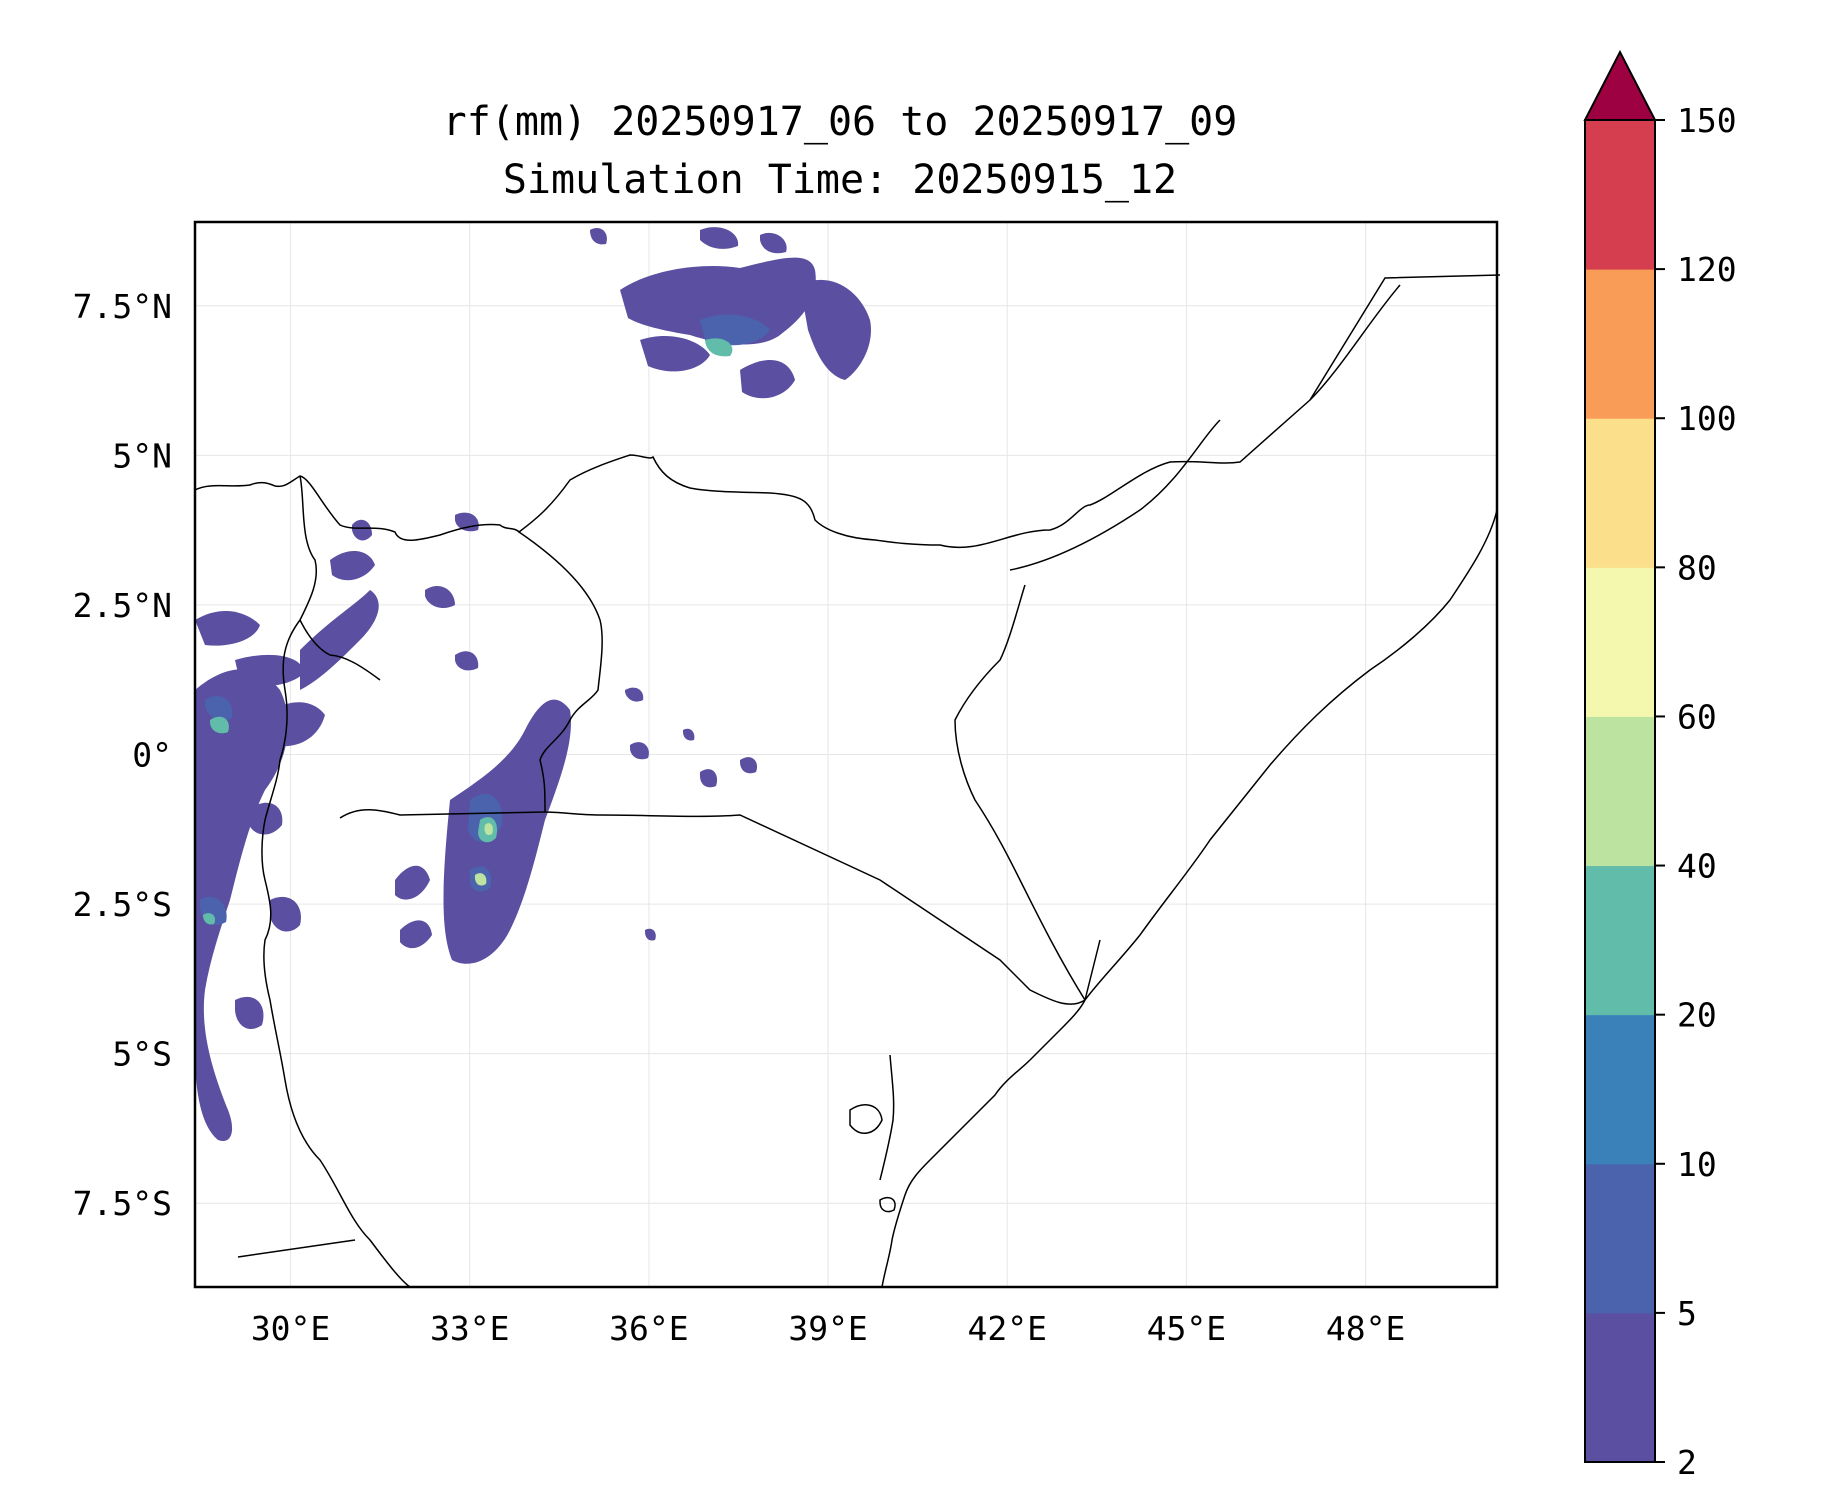 This screenshot has height=1500, width=1833. I want to click on colorbar-tick-label: 60, so click(1697, 716).